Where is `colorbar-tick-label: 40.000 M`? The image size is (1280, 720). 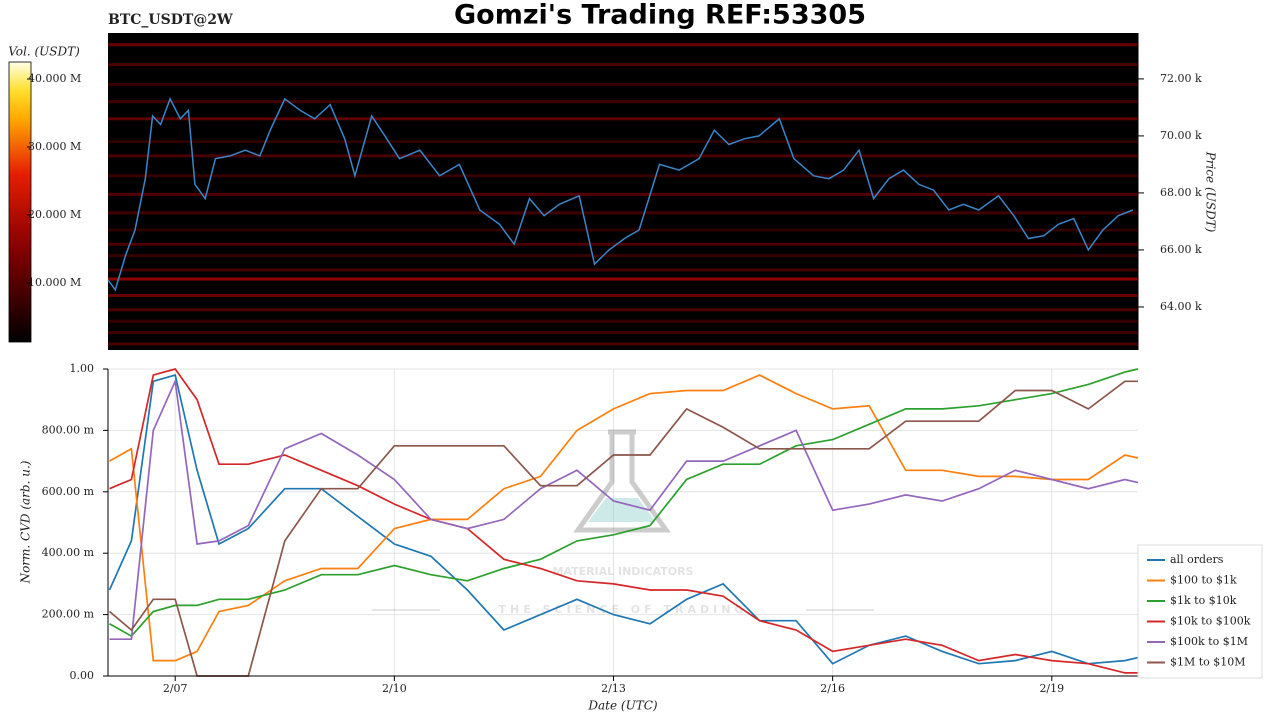
colorbar-tick-label: 40.000 M is located at coordinates (54, 78).